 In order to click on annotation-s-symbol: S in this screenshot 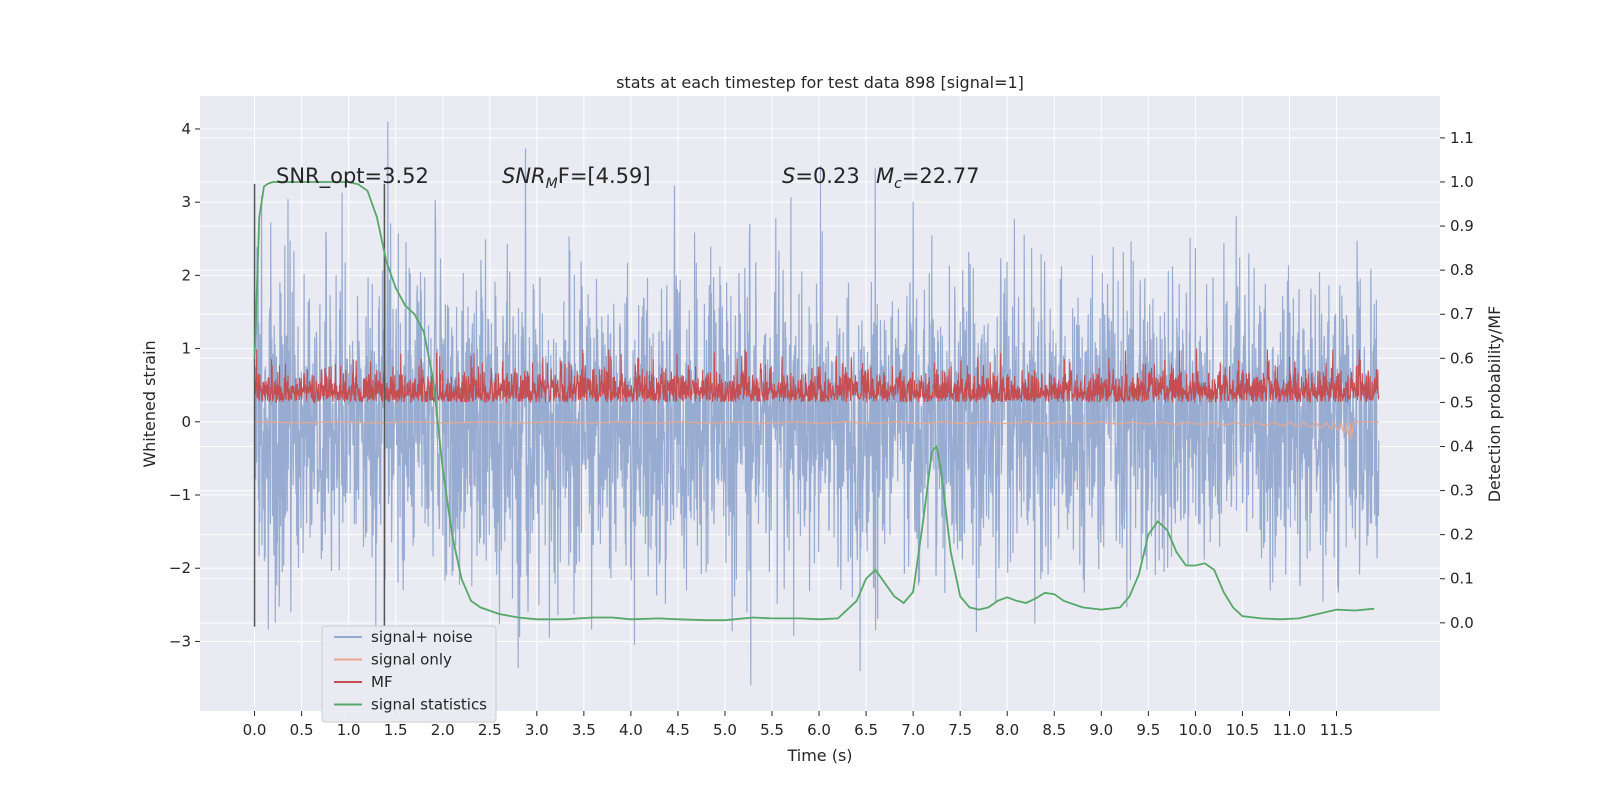, I will do `click(788, 176)`.